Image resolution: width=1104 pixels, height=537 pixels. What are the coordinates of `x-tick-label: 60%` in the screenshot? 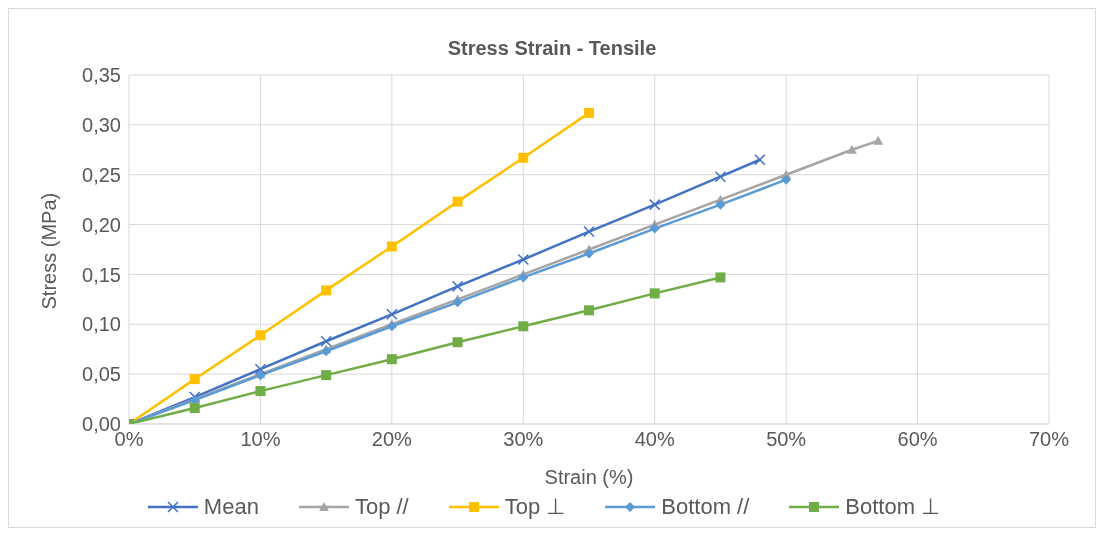 It's located at (917, 439).